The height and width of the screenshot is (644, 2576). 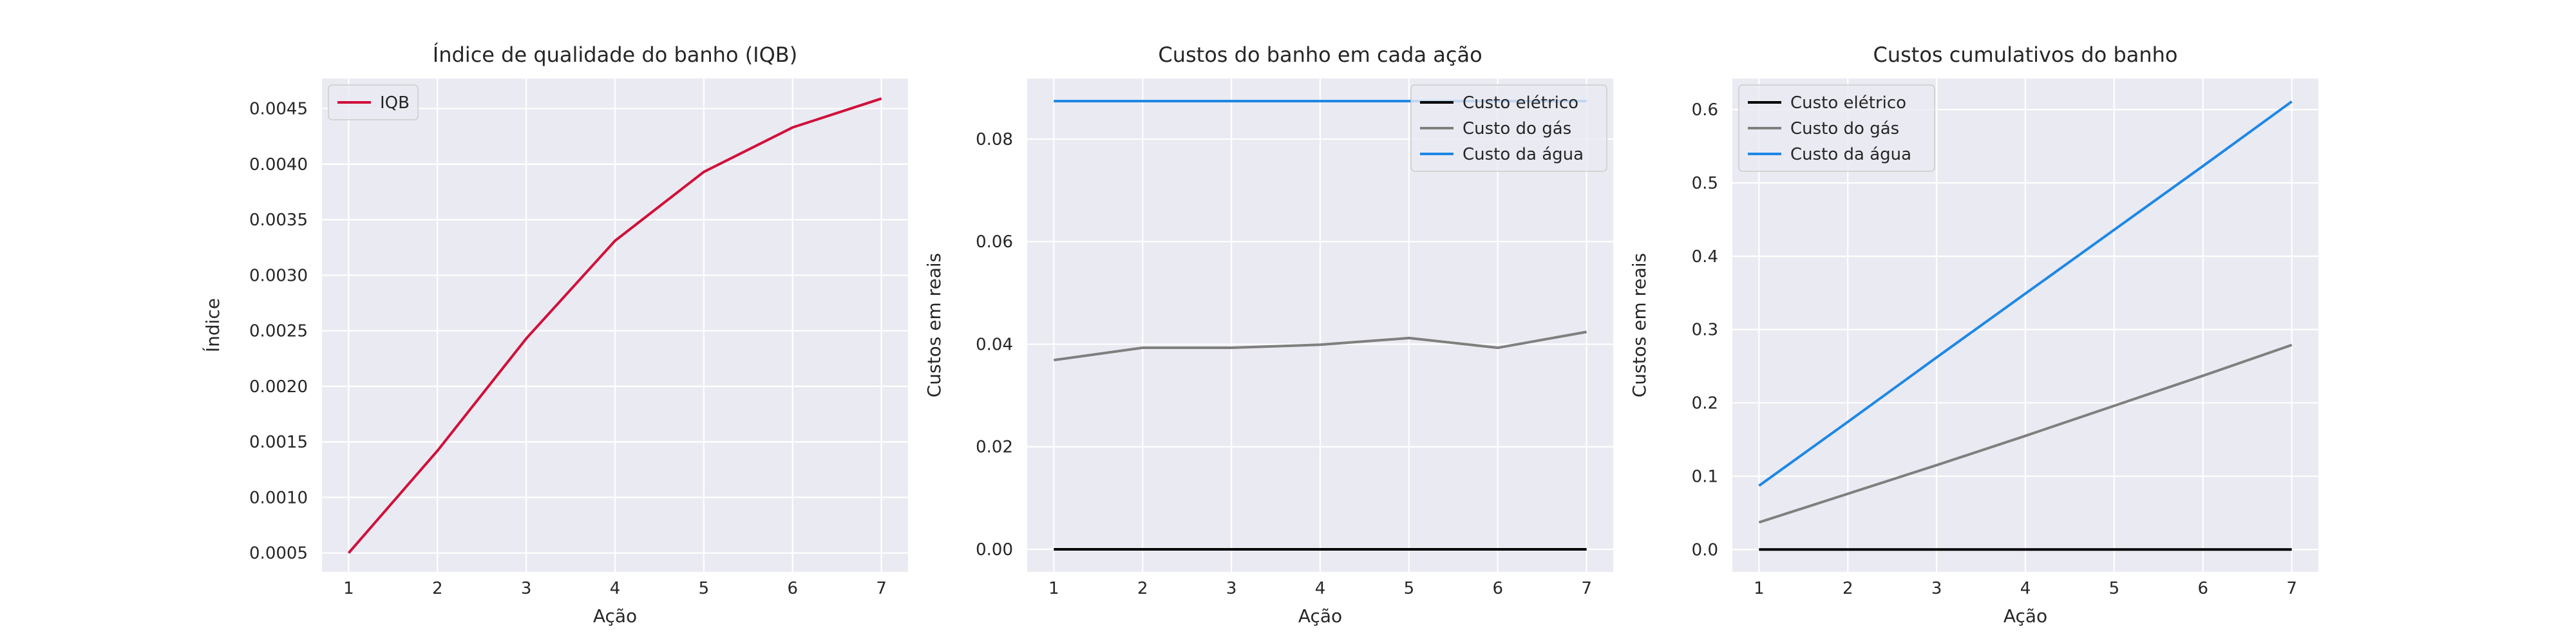 I want to click on chart-3-legend-label-custo-eletrico: Custo elétrico, so click(x=1848, y=103).